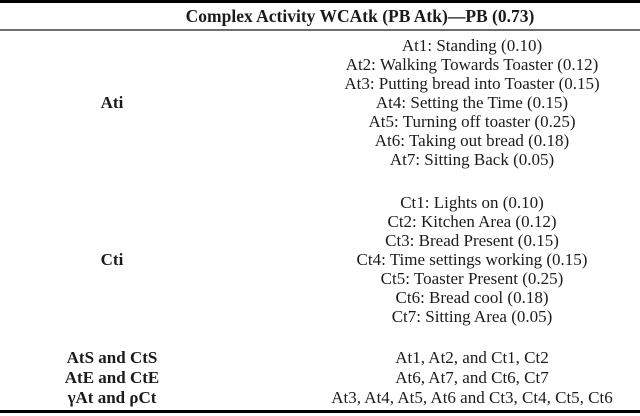  I want to click on activity-line: At4: Setting the Time (0.15), so click(472, 102).